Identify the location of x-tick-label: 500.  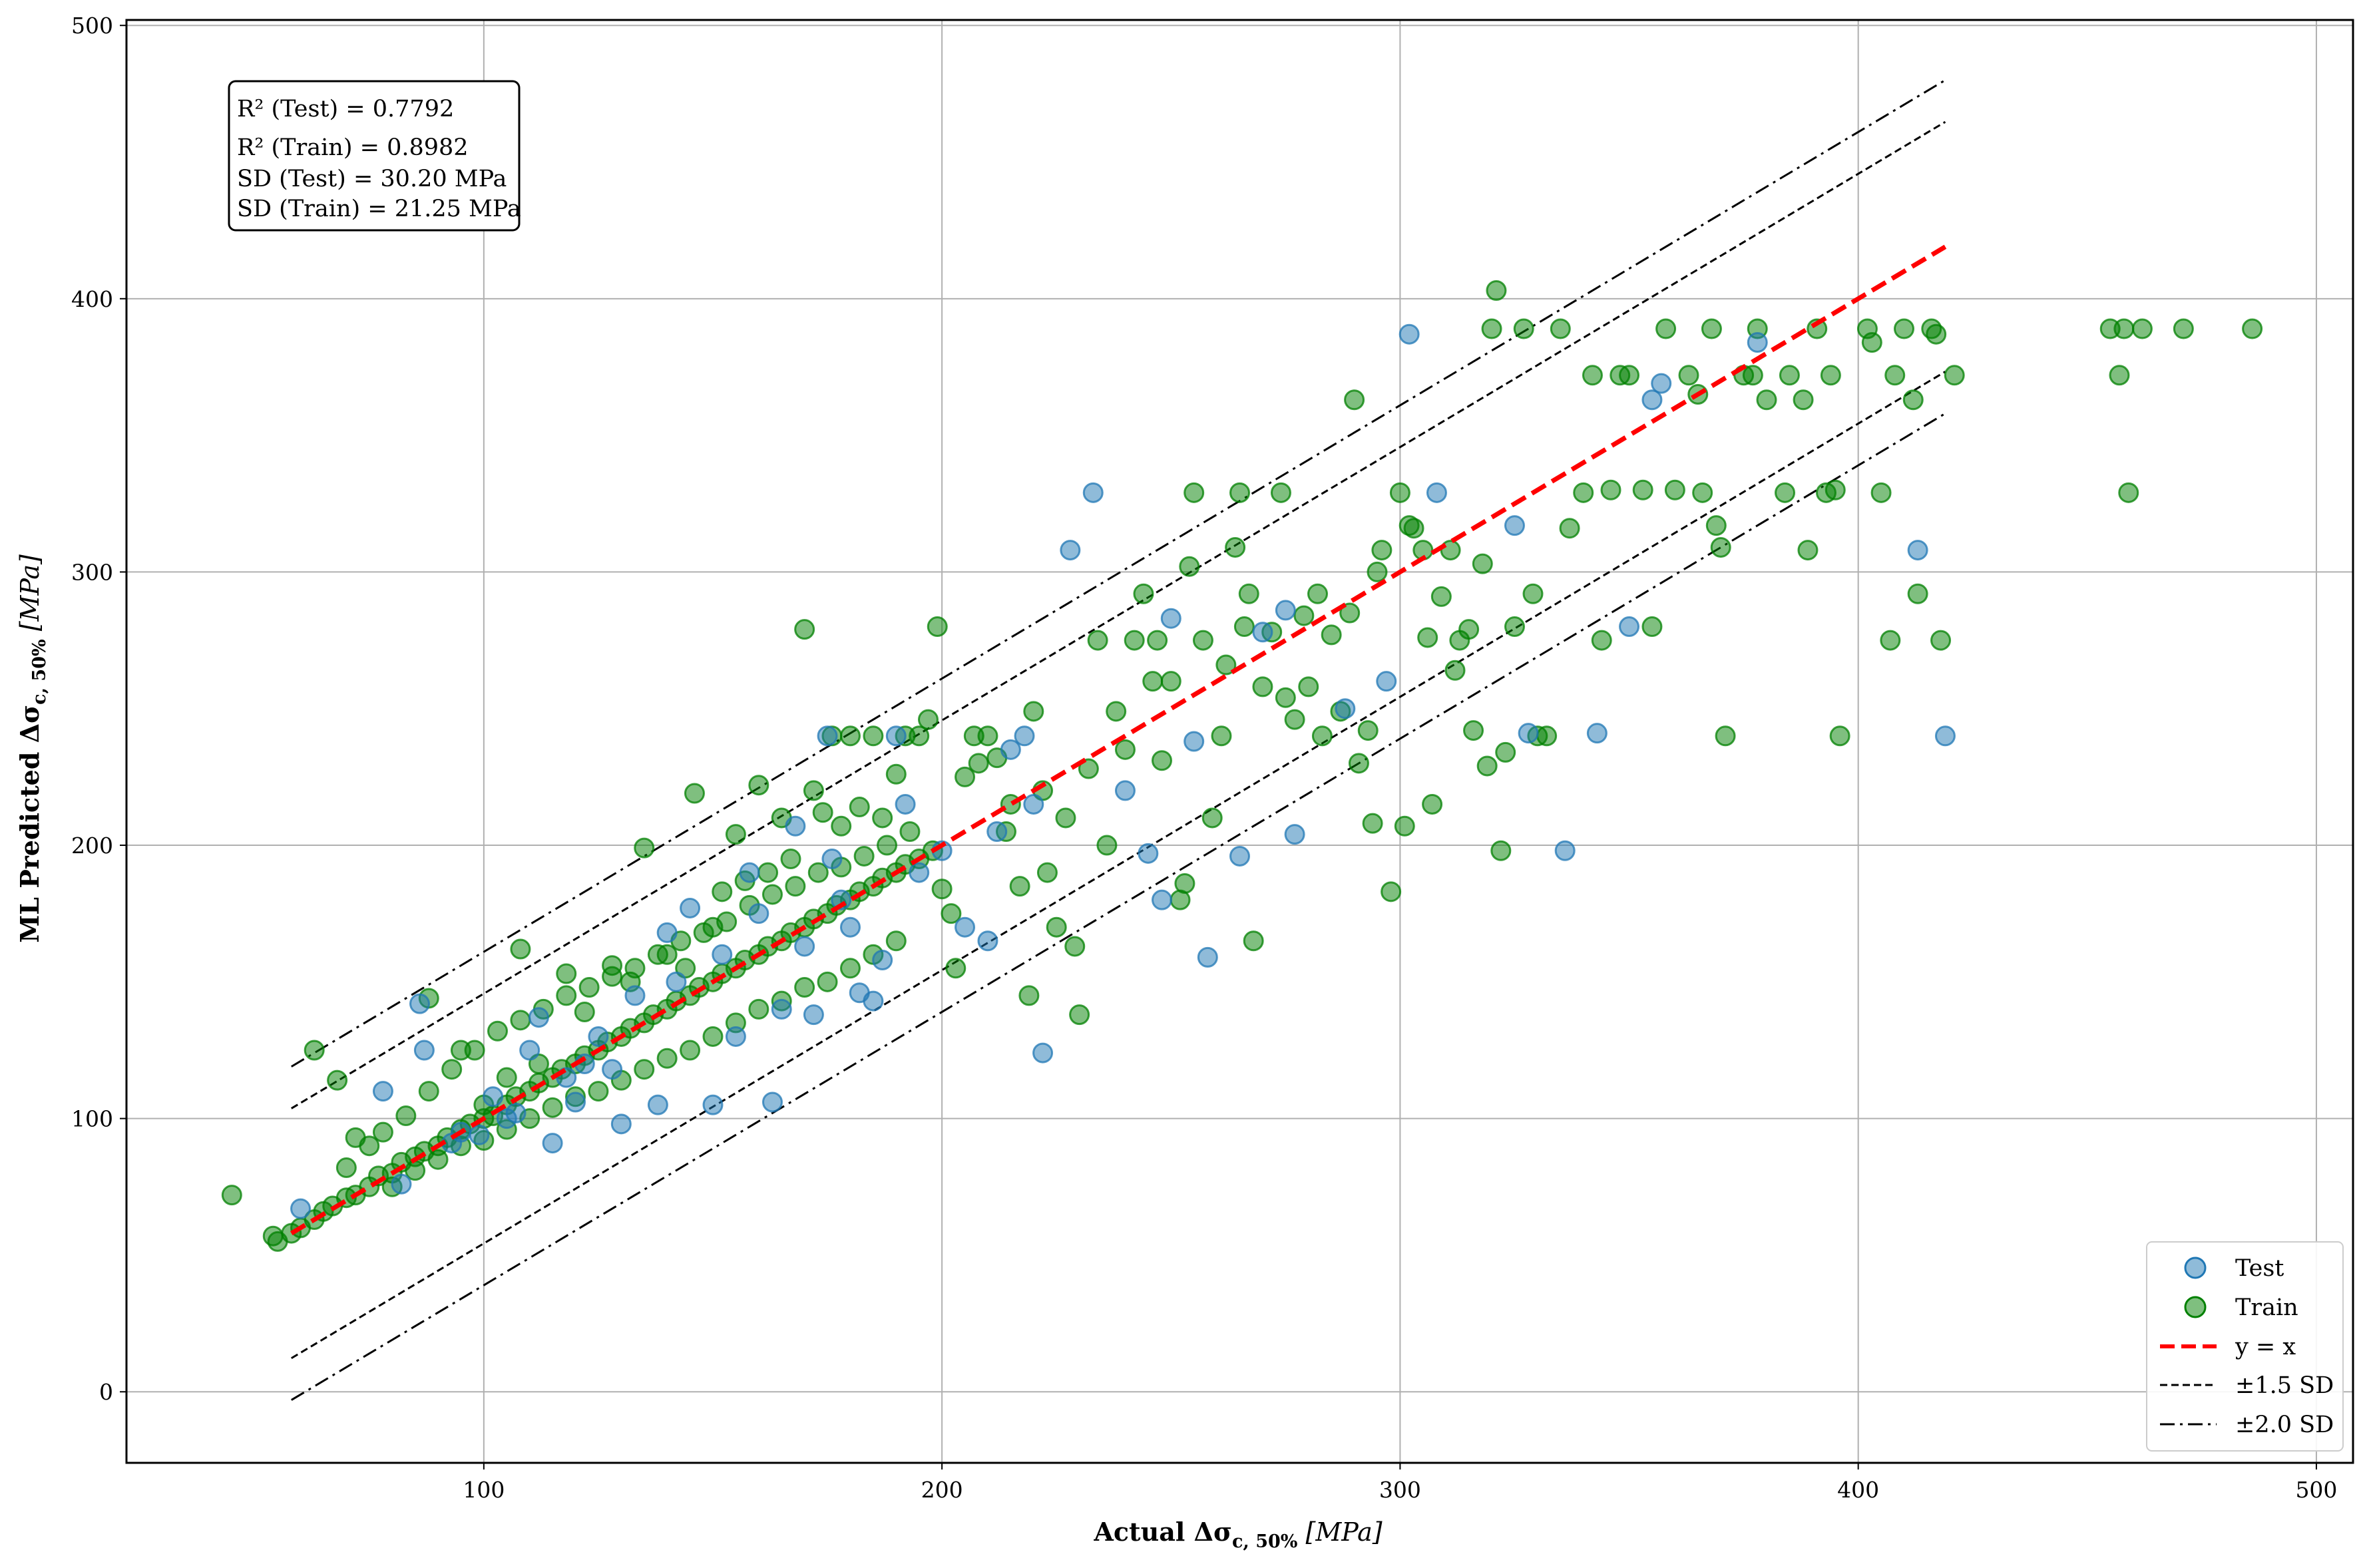
(2316, 1490).